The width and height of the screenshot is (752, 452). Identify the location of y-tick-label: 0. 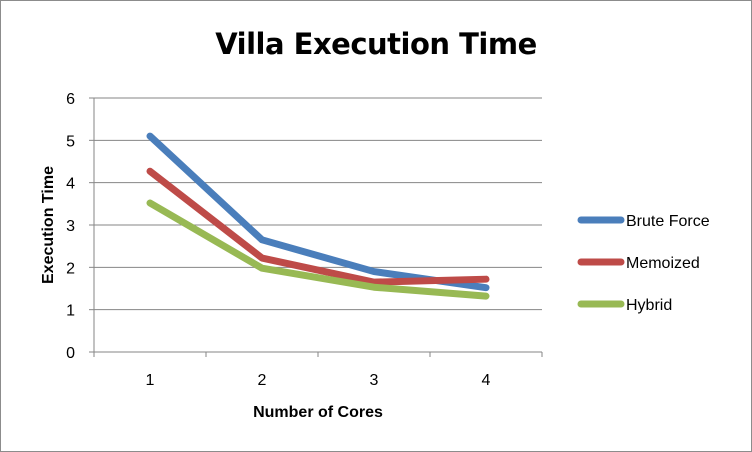
(70, 353).